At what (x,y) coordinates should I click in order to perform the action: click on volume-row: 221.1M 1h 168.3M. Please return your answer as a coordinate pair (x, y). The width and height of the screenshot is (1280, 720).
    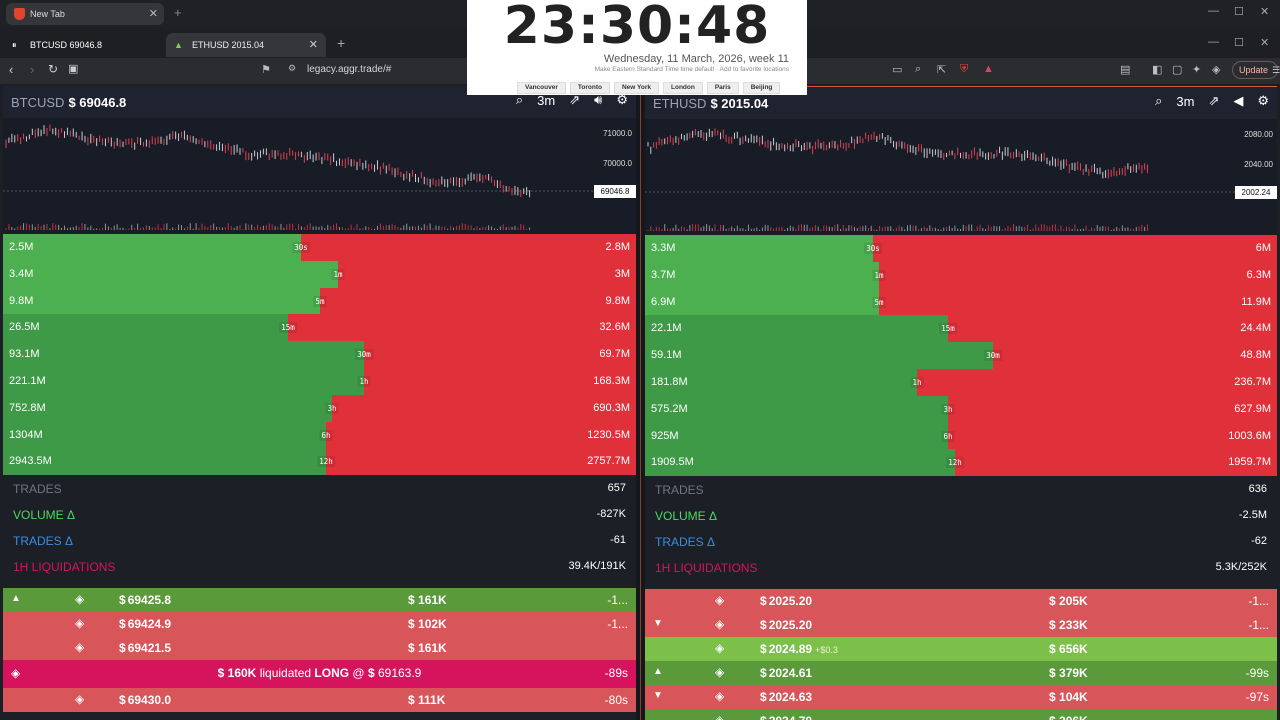
    Looking at the image, I should click on (319, 381).